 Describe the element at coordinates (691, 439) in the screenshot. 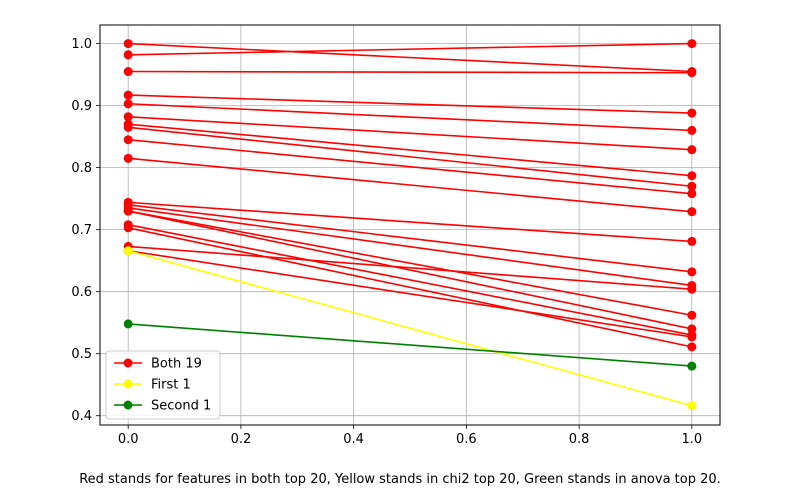

I see `x-tick-label: 1.0` at that location.